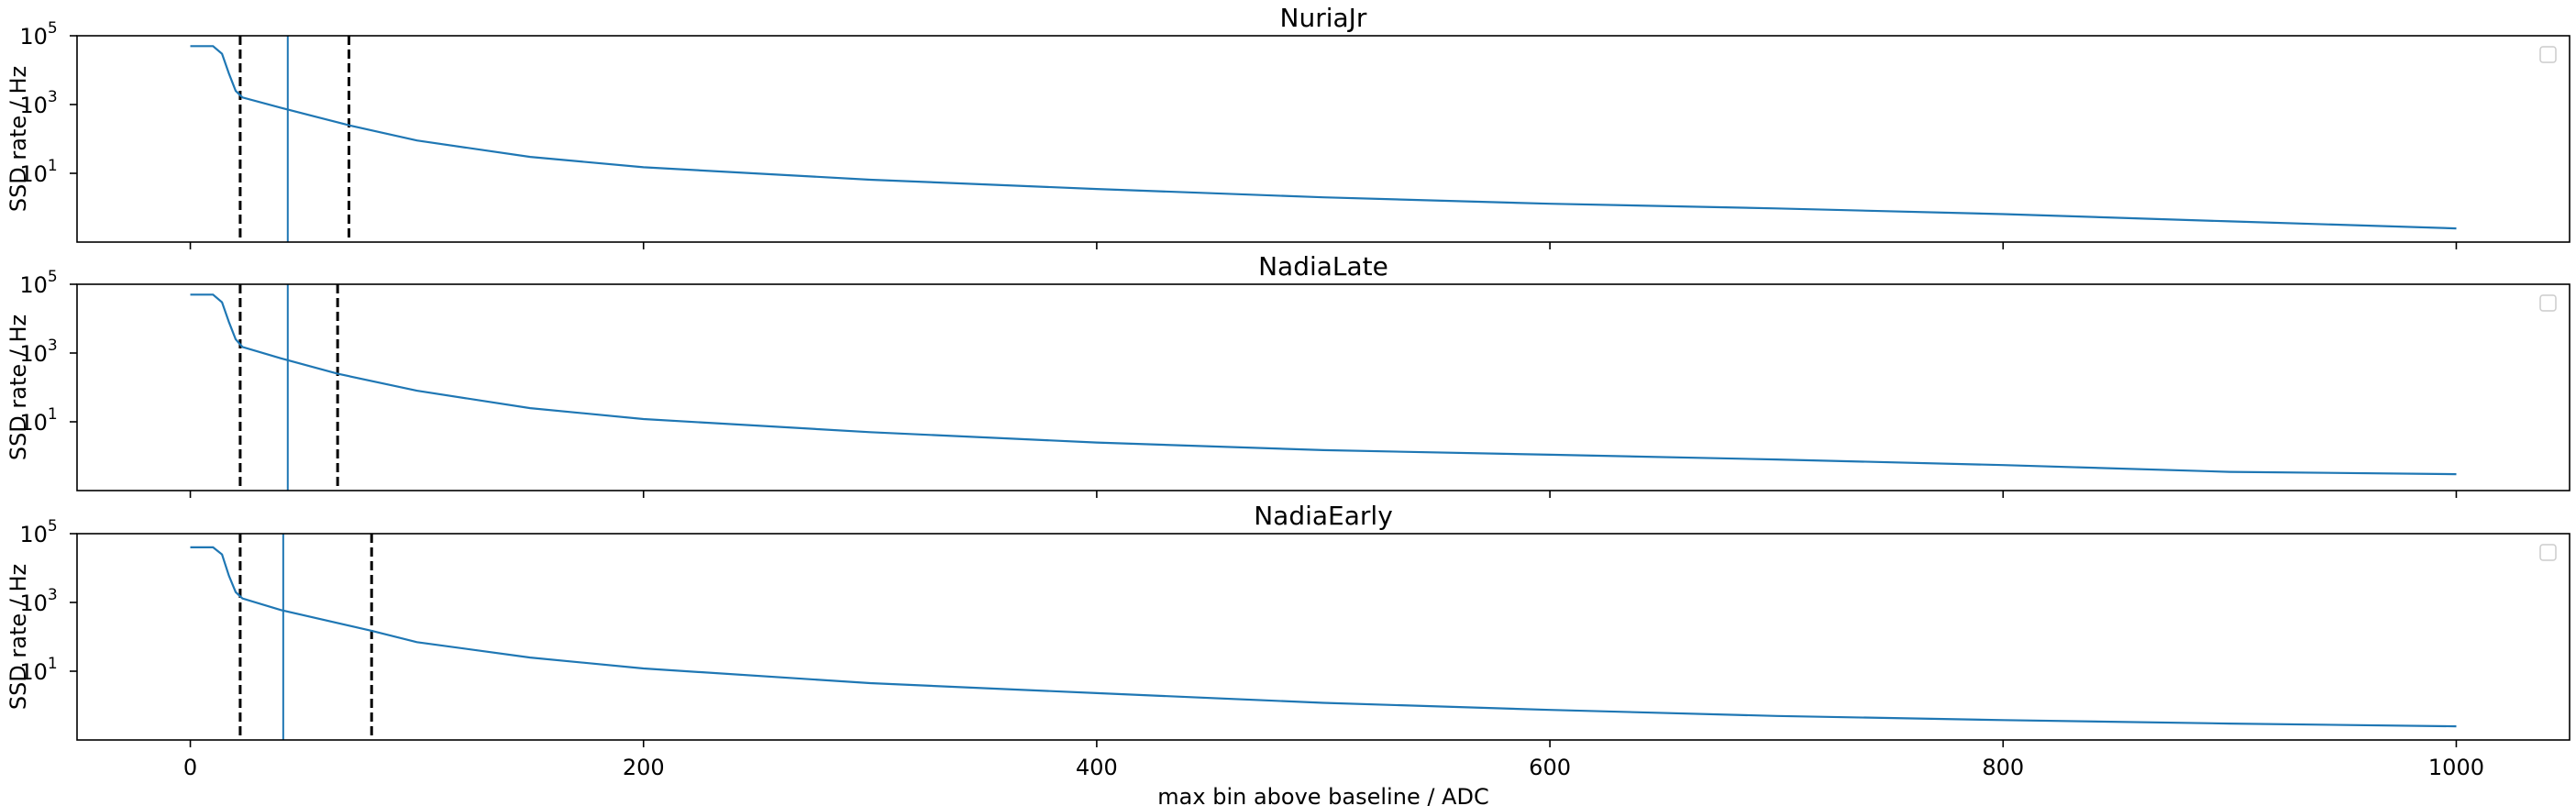 This screenshot has height=806, width=2576. Describe the element at coordinates (2003, 767) in the screenshot. I see `x-tick-label: 800` at that location.